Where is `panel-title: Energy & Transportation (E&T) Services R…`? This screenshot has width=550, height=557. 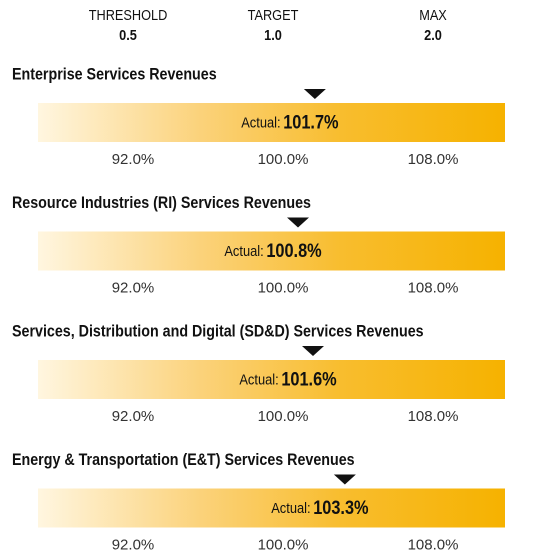 panel-title: Energy & Transportation (E&T) Services R… is located at coordinates (183, 460).